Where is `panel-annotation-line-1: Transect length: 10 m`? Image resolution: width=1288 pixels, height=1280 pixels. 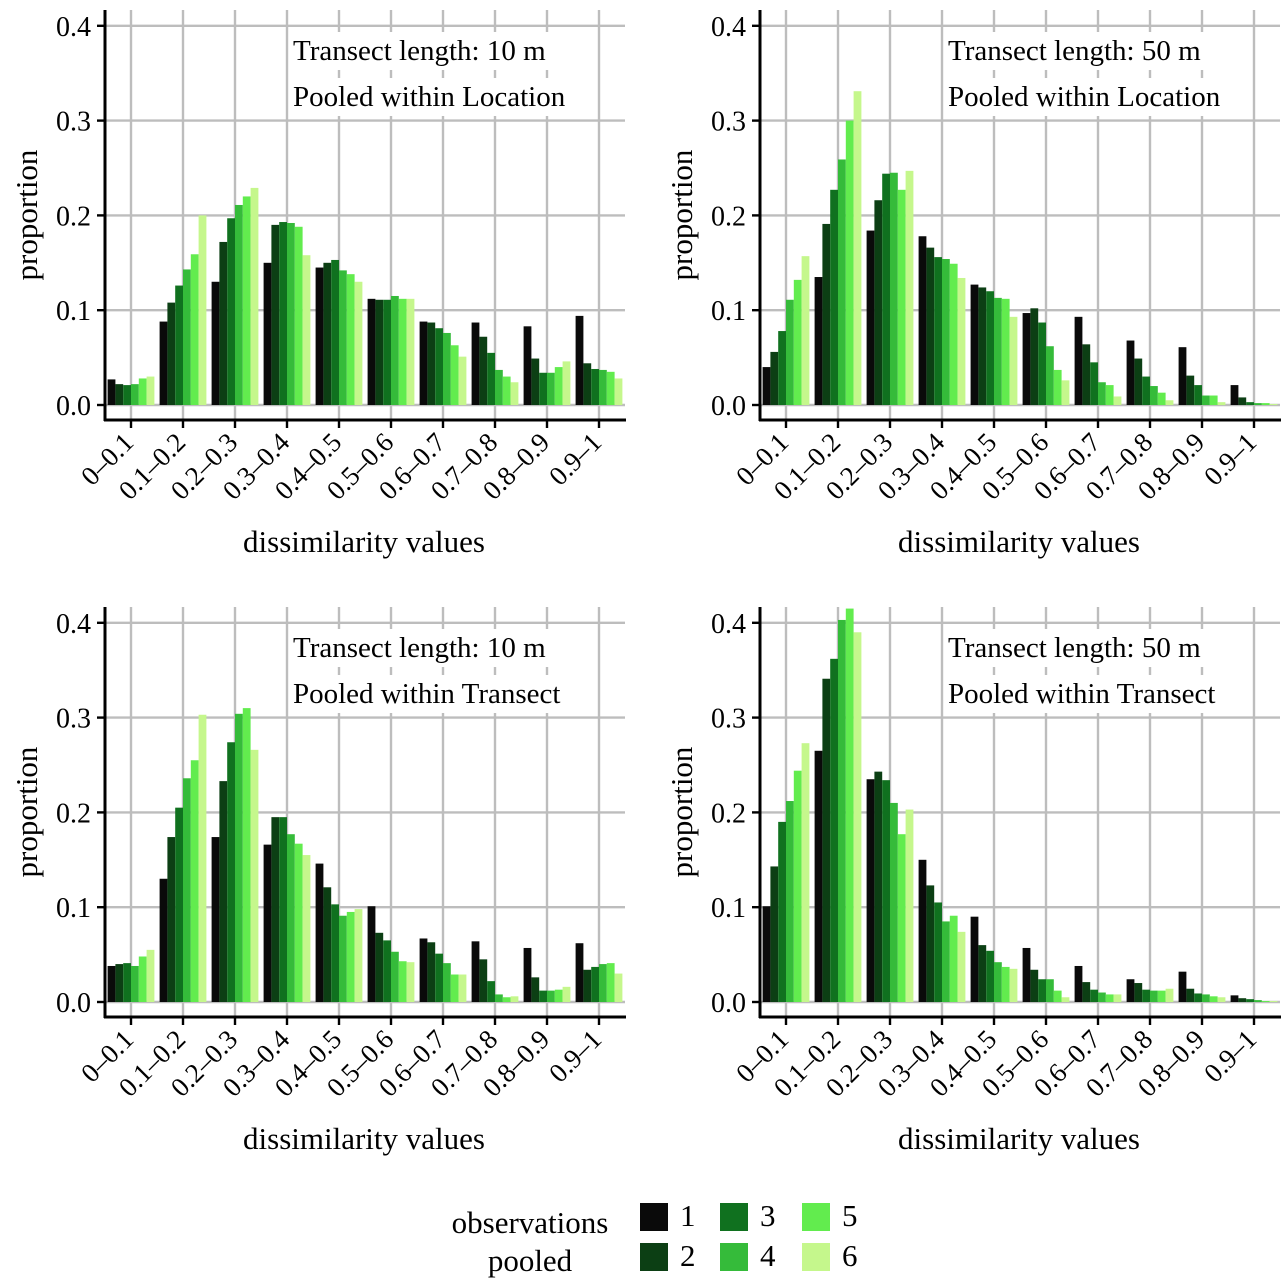
panel-annotation-line-1: Transect length: 10 m is located at coordinates (419, 648).